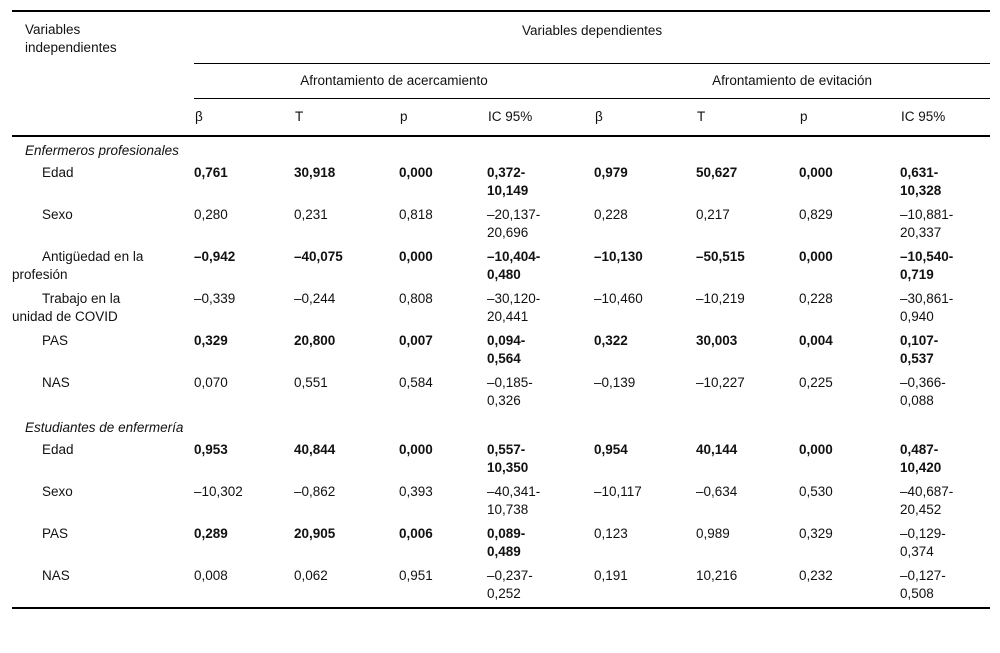 The image size is (1000, 653). Describe the element at coordinates (923, 584) in the screenshot. I see `stat-value: –0,127- 0,508` at that location.